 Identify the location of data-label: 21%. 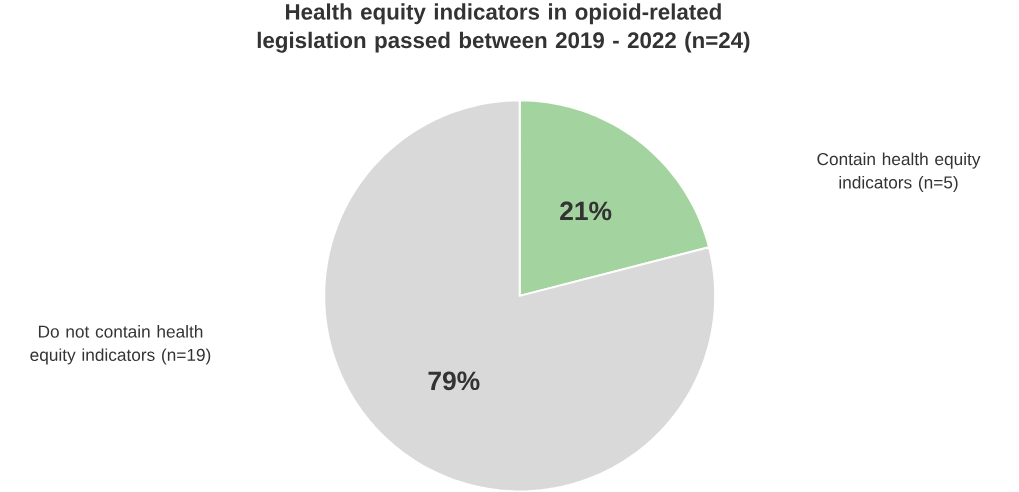
(586, 210).